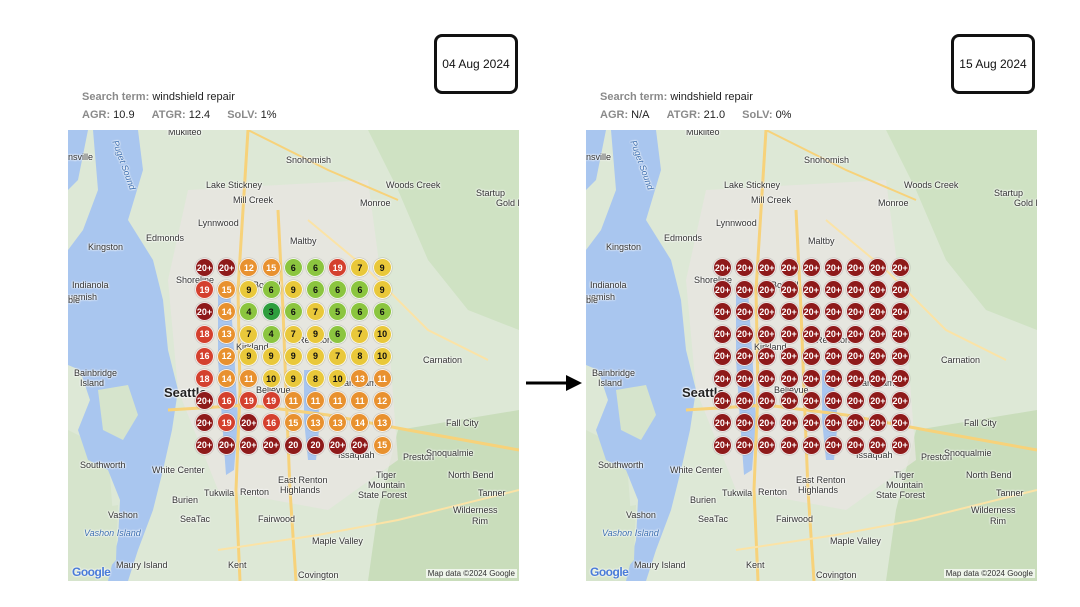 The width and height of the screenshot is (1080, 607). I want to click on rank-pin: 14, so click(360, 423).